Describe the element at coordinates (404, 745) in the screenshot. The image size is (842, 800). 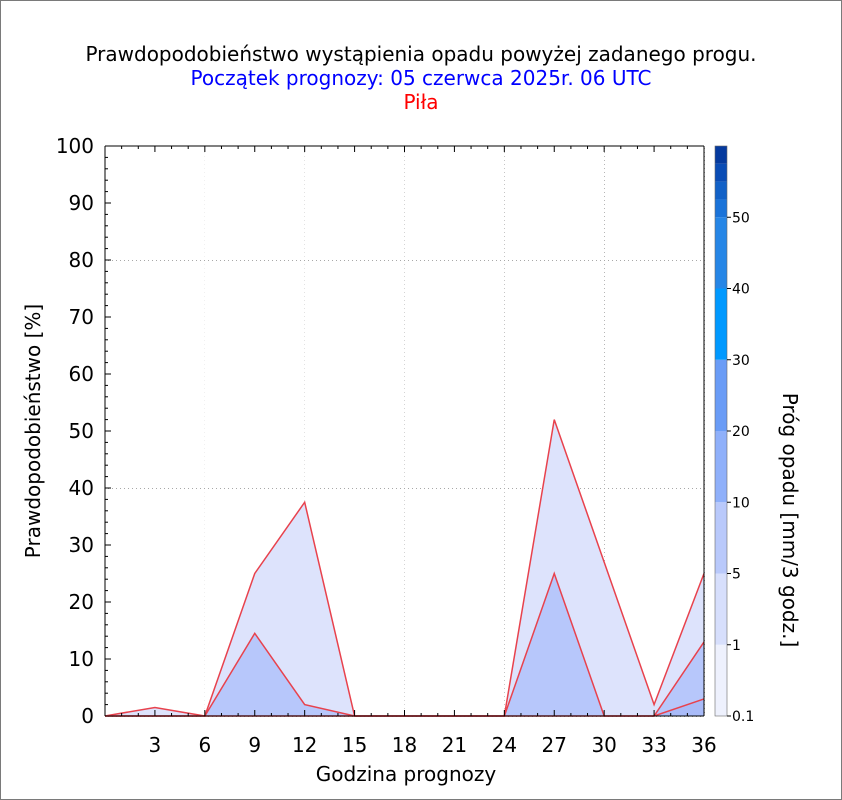
I see `x-tick-label: 18` at that location.